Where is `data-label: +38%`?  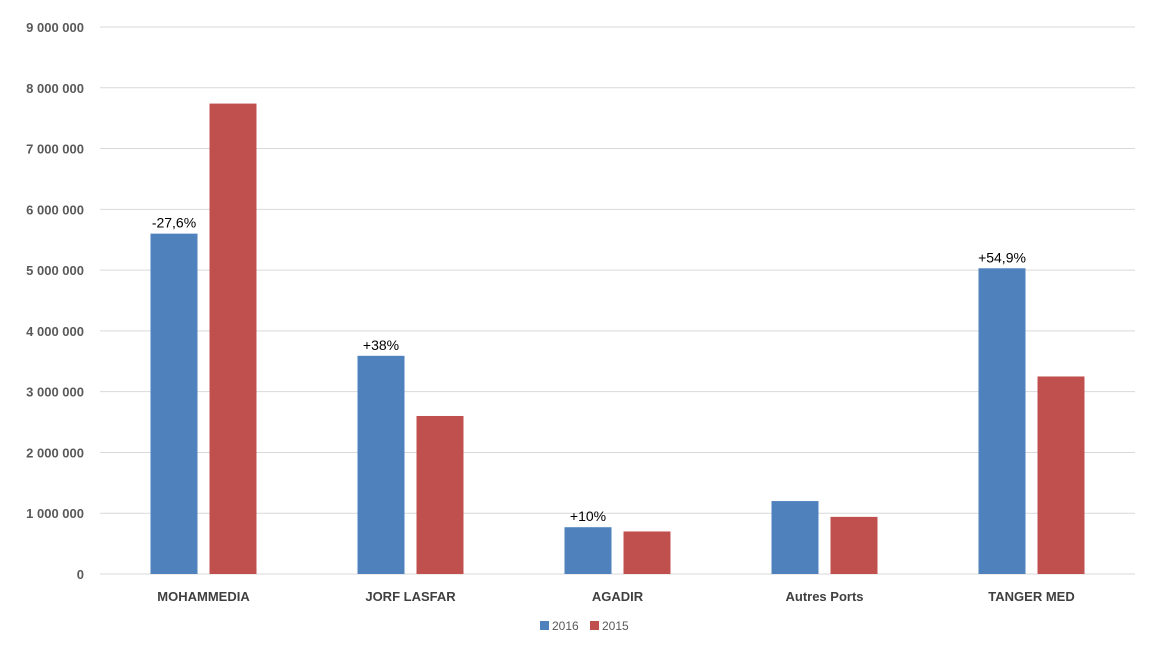 data-label: +38% is located at coordinates (381, 345).